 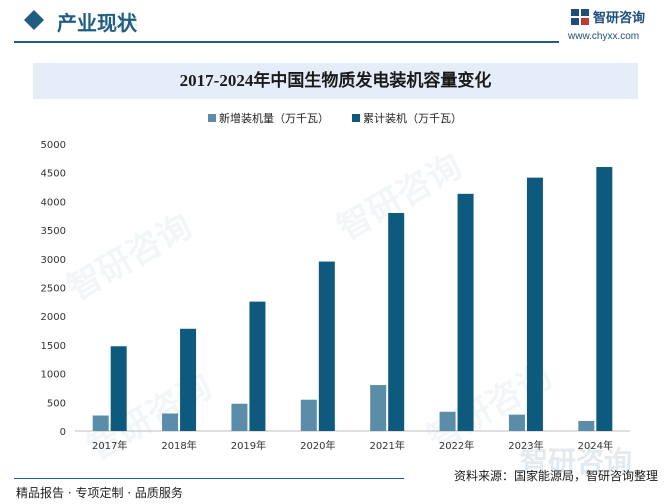 What do you see at coordinates (248, 445) in the screenshot?
I see `x-tick-label: 2019年` at bounding box center [248, 445].